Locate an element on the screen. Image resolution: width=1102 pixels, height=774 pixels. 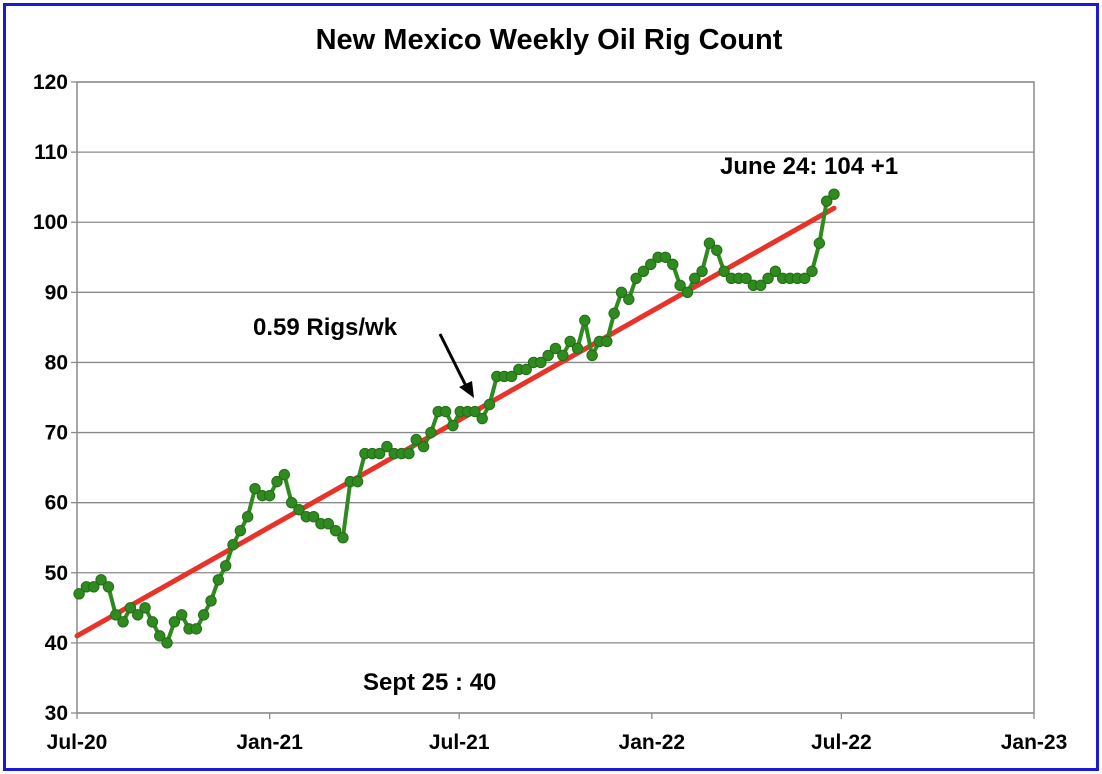
y-tick-label: 120 is located at coordinates (50, 82).